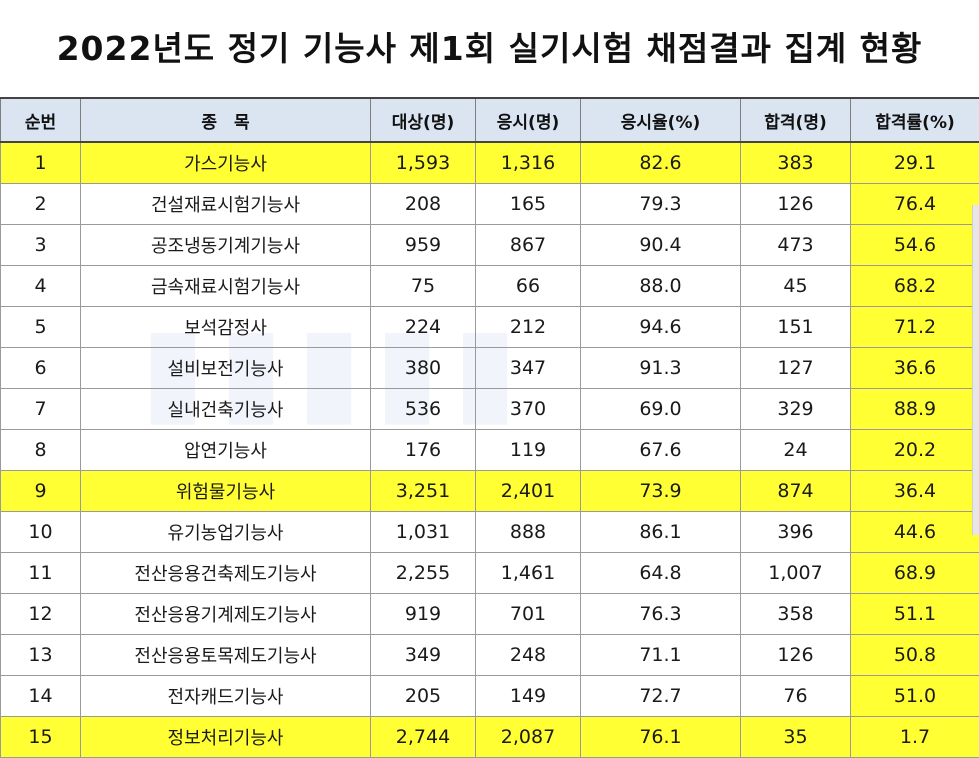 Image resolution: width=979 pixels, height=758 pixels. I want to click on cell-applied: 66, so click(528, 286).